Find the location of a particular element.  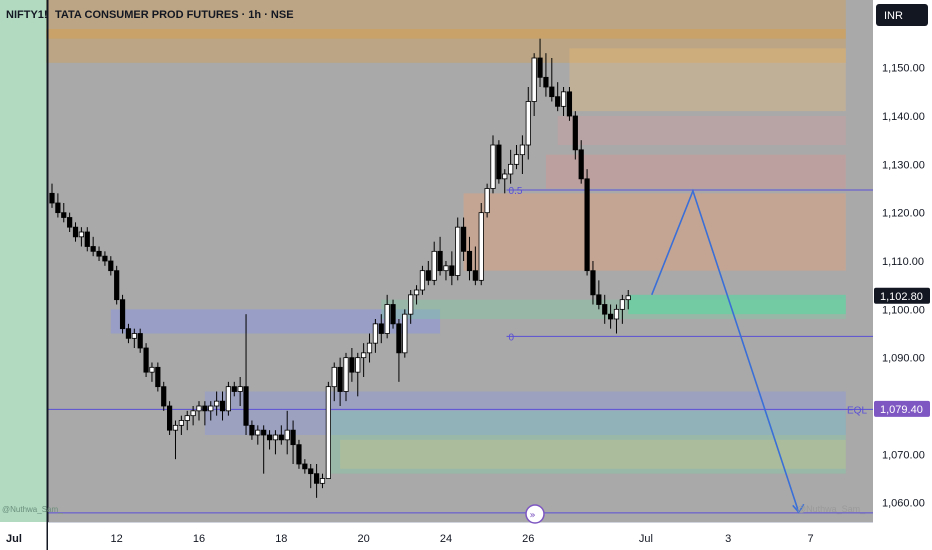

go-to-realtime-icon: » is located at coordinates (533, 515).